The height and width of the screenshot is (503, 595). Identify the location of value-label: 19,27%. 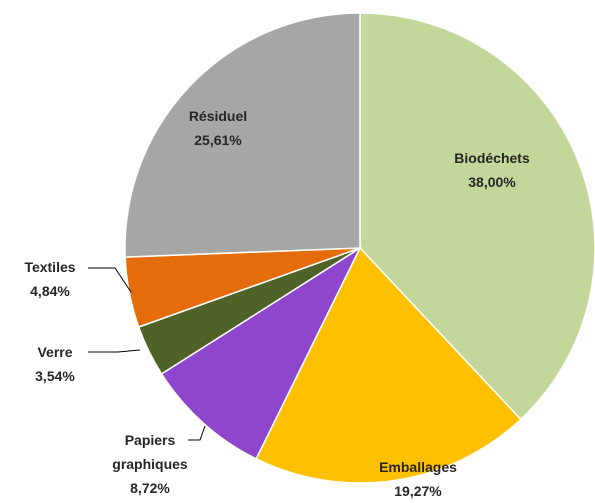
(418, 491).